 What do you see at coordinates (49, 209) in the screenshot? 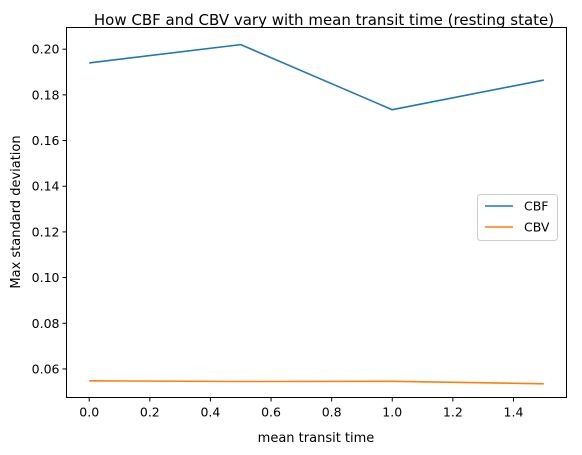
I see `y-axis: 0.06 0.08 0.10 0.12 0.14 0.16 0.18 0.20` at bounding box center [49, 209].